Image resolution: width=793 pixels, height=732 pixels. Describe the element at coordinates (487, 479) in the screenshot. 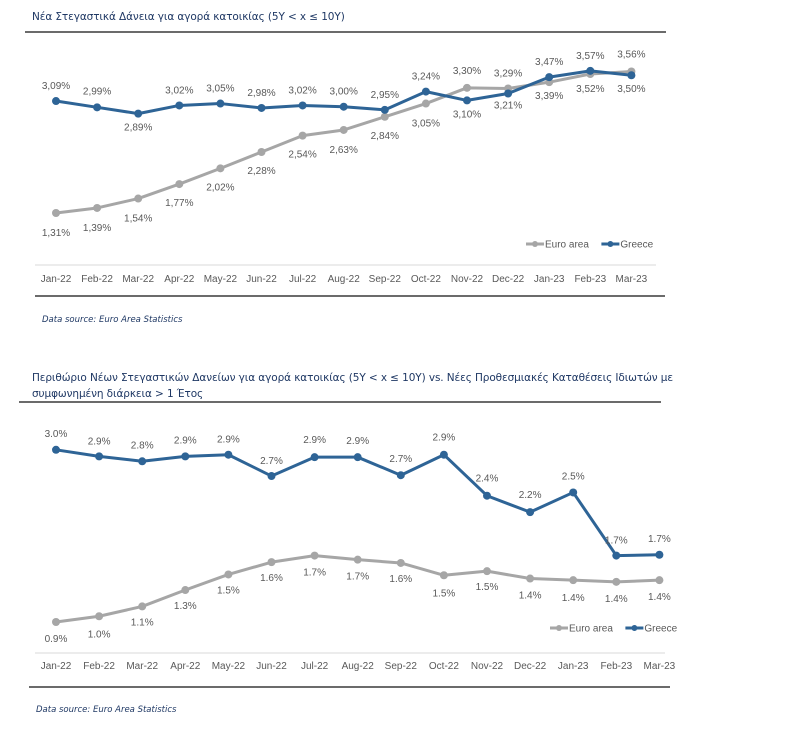

I see `data-label: 2.4%` at that location.